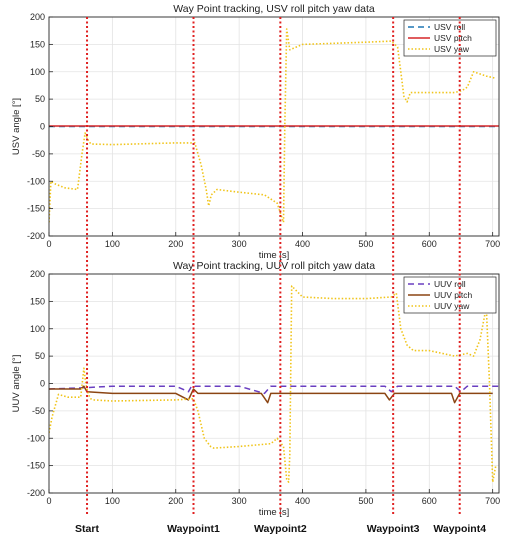  I want to click on series-line-uuv-pitch, so click(271, 394).